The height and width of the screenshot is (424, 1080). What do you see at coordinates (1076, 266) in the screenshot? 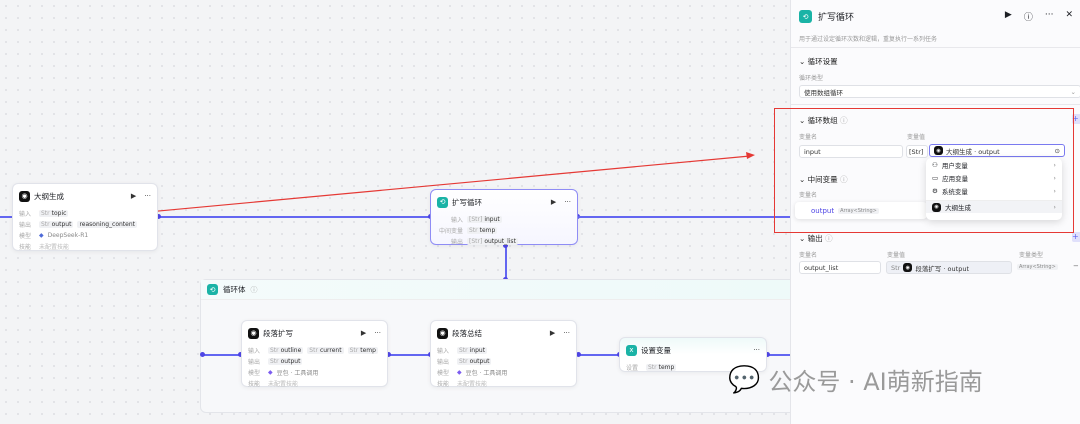
I see `remove-icon: −` at bounding box center [1076, 266].